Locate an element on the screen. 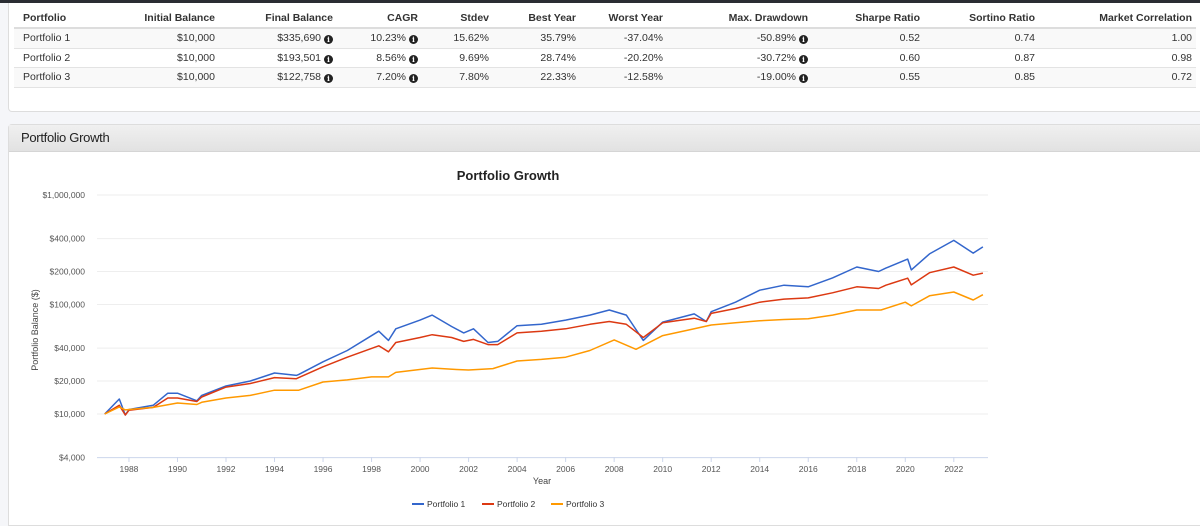  cell-value: 9.69% is located at coordinates (474, 57).